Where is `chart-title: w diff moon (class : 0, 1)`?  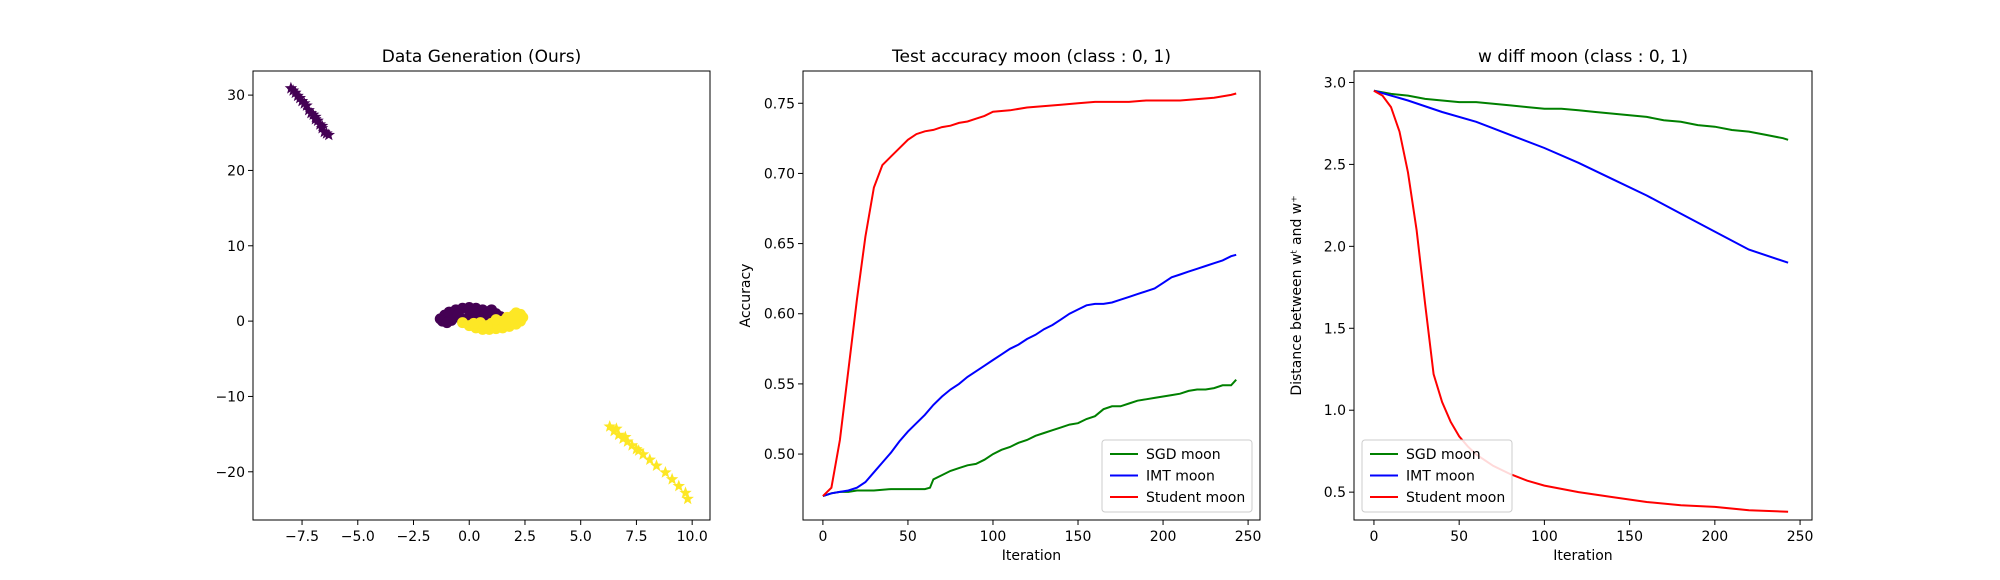 chart-title: w diff moon (class : 0, 1) is located at coordinates (1583, 57).